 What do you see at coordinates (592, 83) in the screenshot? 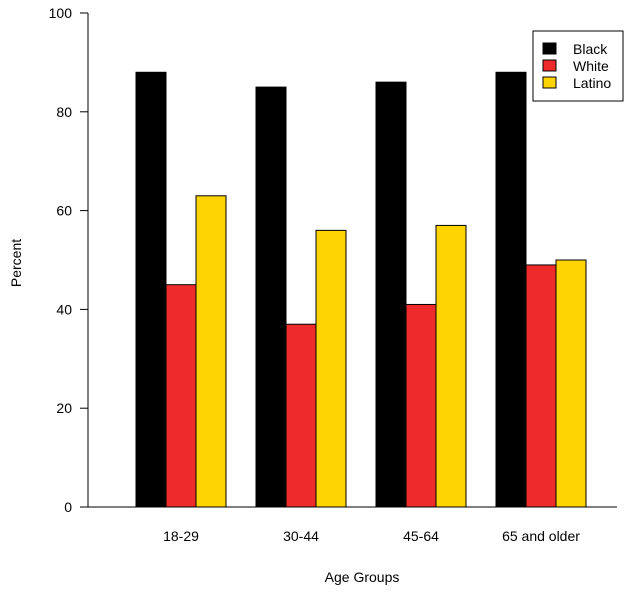
I see `legend-label-latino: Latino` at bounding box center [592, 83].